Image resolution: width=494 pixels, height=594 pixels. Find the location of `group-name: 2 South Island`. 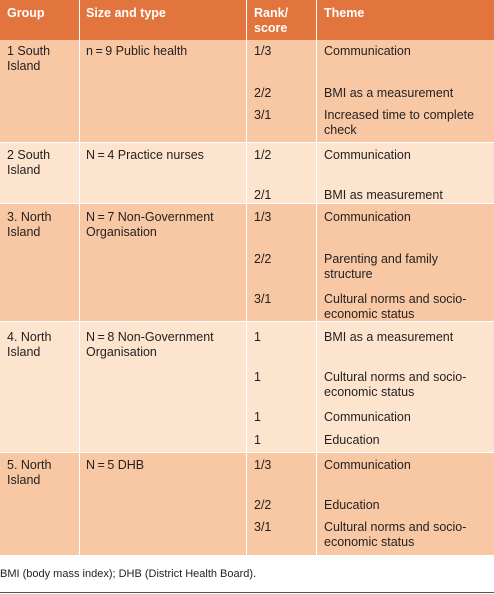

group-name: 2 South Island is located at coordinates (29, 162).